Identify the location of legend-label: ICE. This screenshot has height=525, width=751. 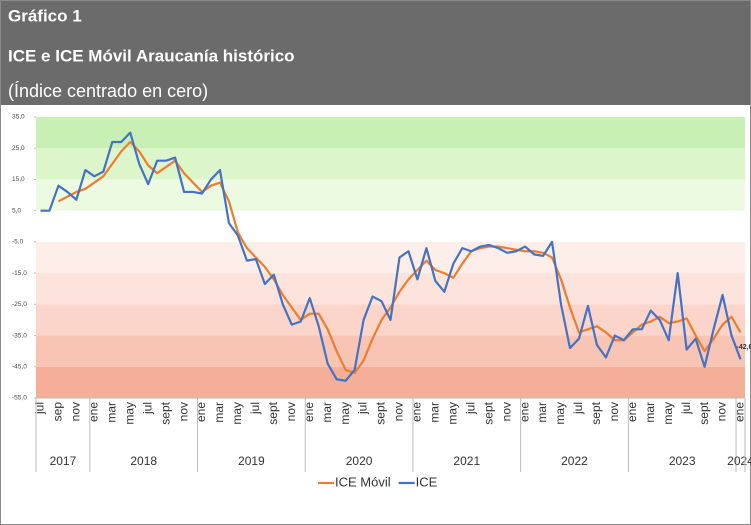
(427, 481).